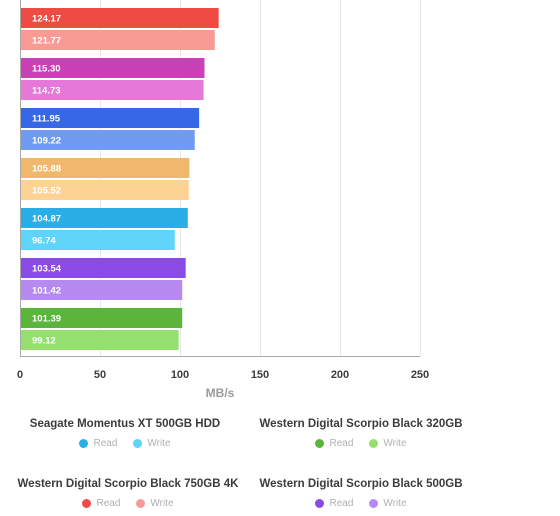  Describe the element at coordinates (128, 484) in the screenshot. I see `legend-title: Western Digital Scorpio Black 750GB 4K` at that location.